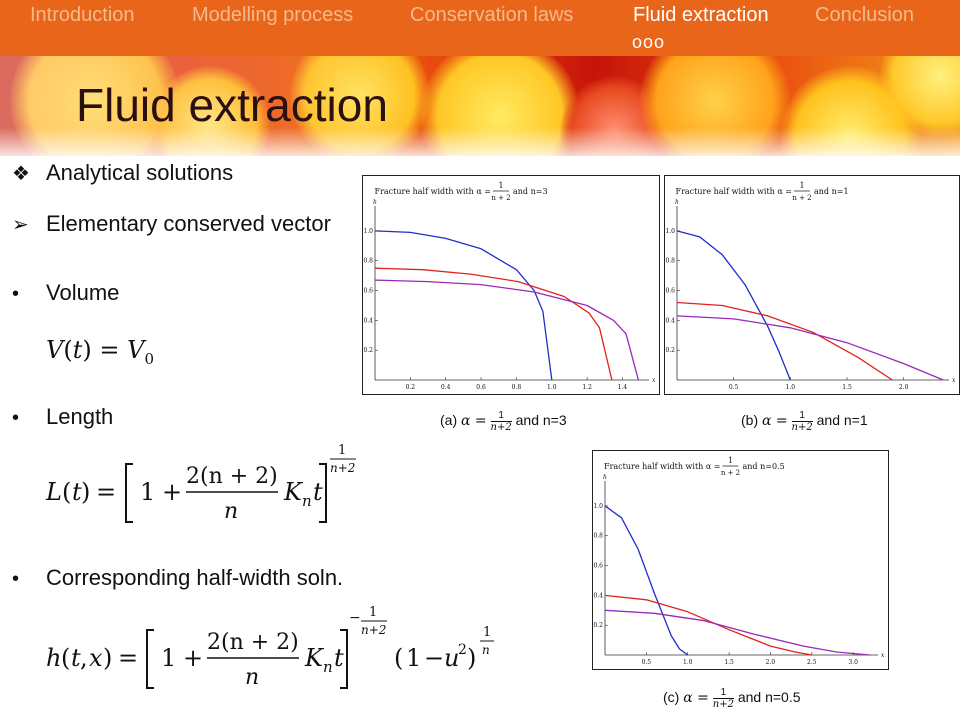 Image resolution: width=960 pixels, height=720 pixels. What do you see at coordinates (853, 662) in the screenshot?
I see `x-tick-label: 3.0` at bounding box center [853, 662].